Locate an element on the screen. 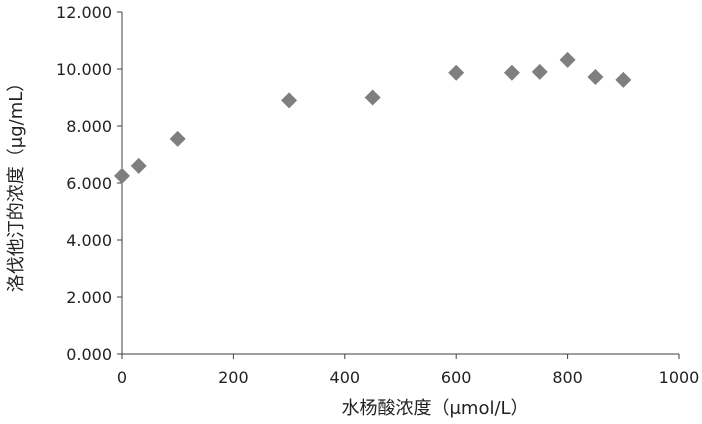 The height and width of the screenshot is (424, 702). y-tick-label: 8.000 is located at coordinates (89, 126).